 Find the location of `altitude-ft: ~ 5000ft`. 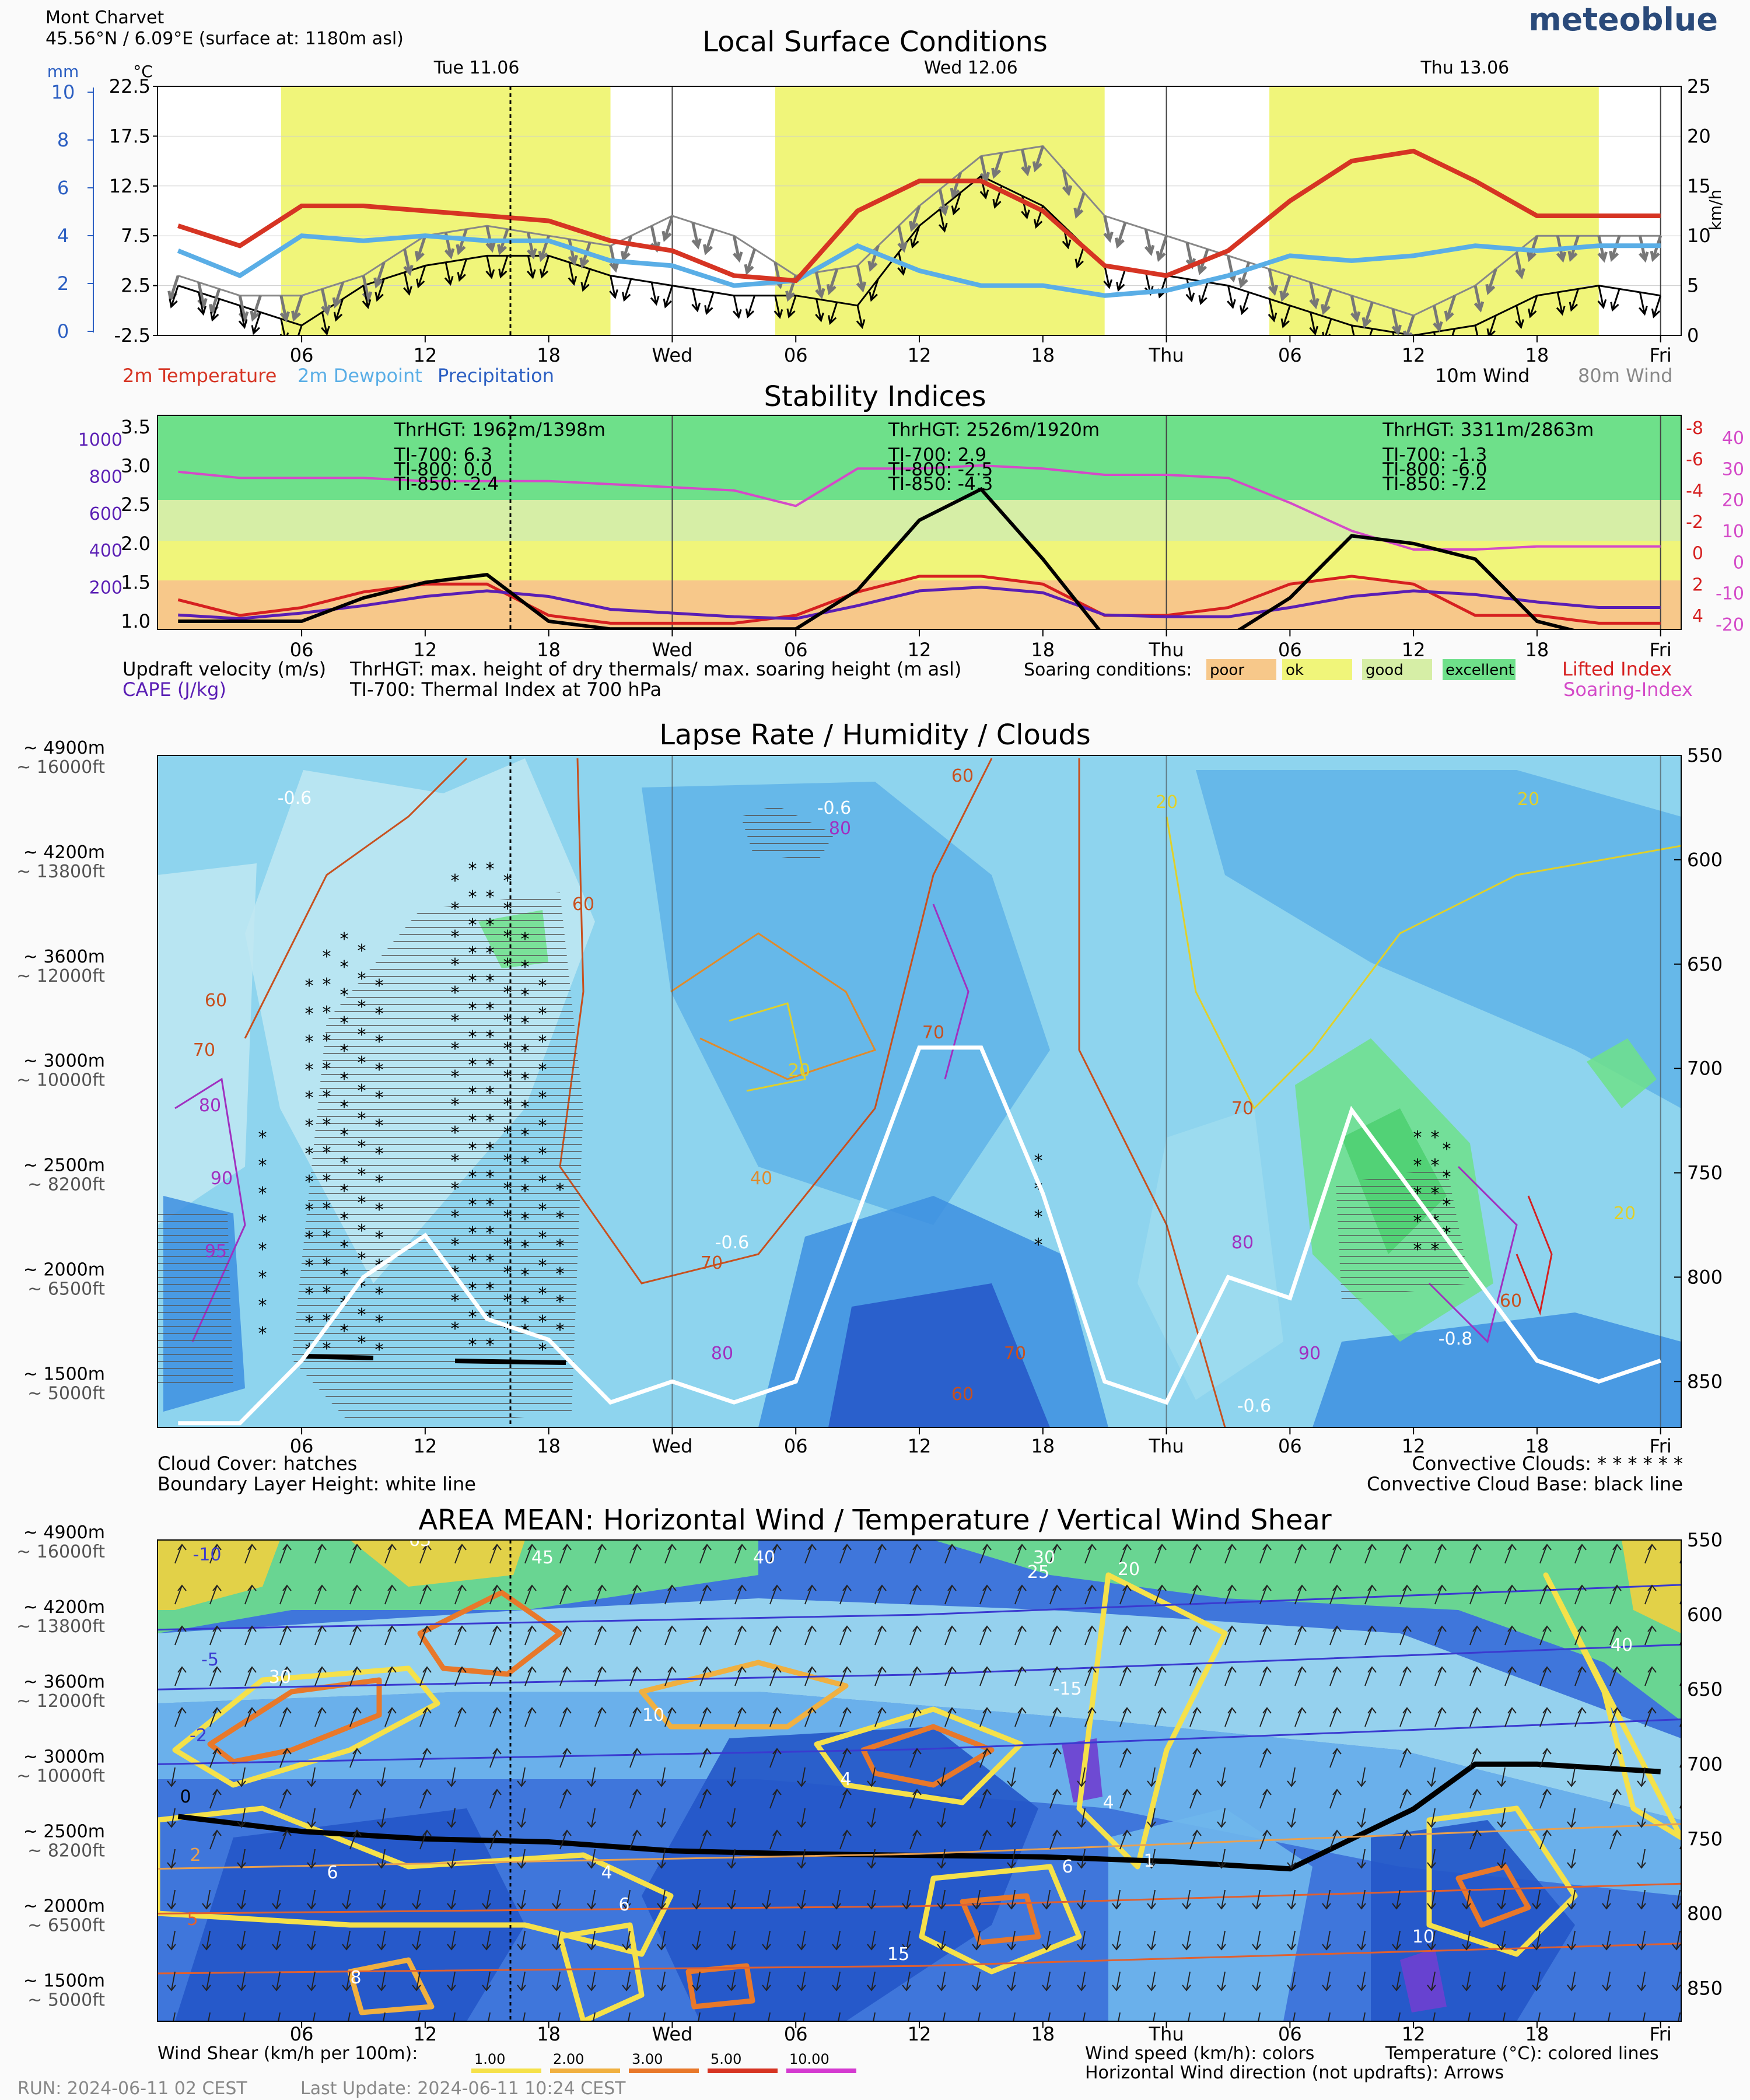

altitude-ft: ~ 5000ft is located at coordinates (66, 1393).